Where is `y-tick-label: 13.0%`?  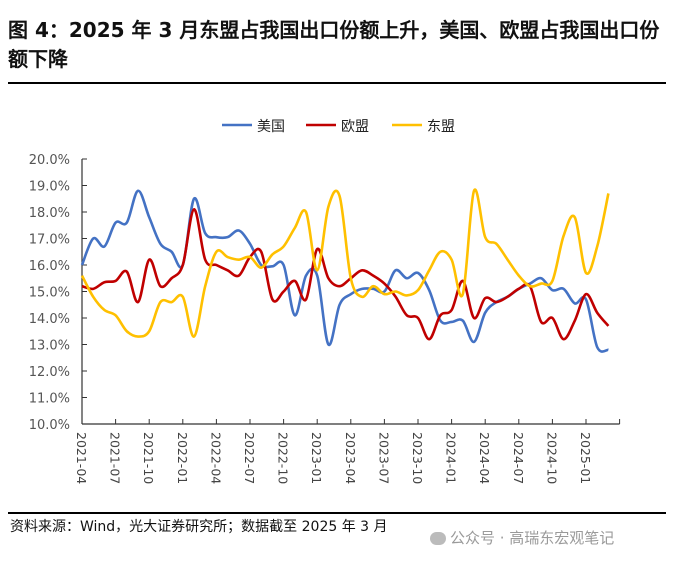
y-tick-label: 13.0% is located at coordinates (49, 346).